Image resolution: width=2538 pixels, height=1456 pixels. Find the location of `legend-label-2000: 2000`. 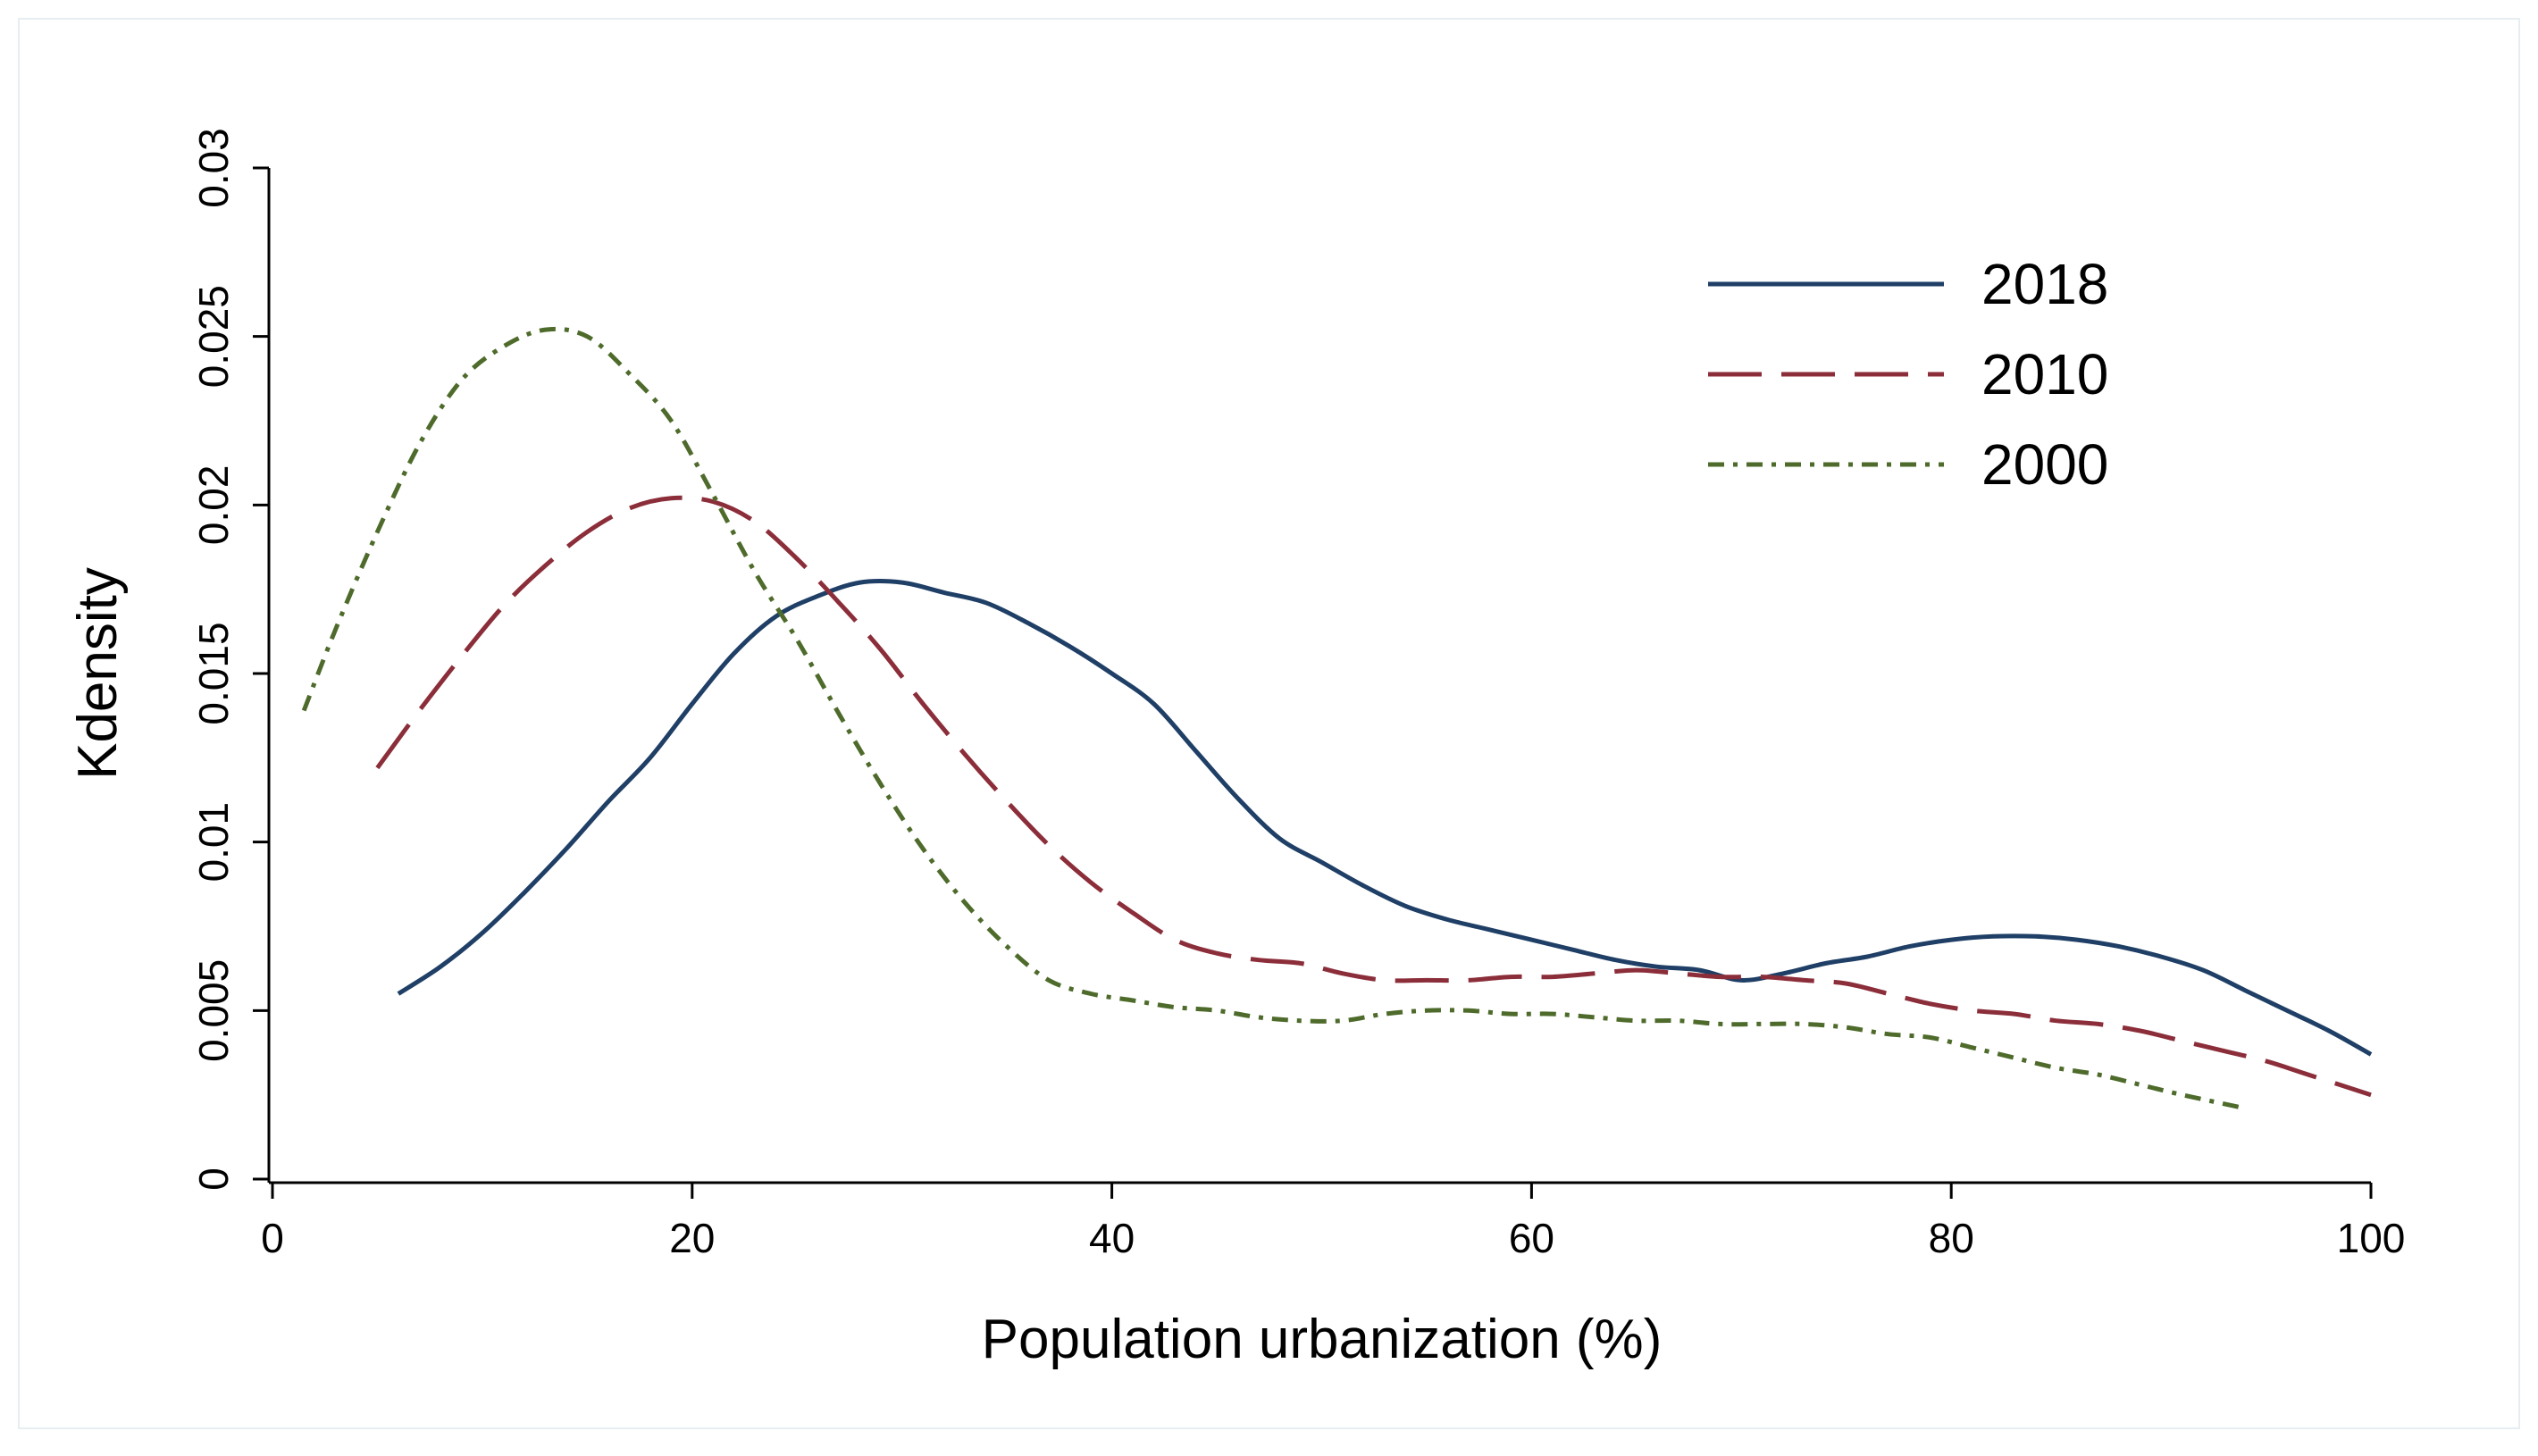

legend-label-2000: 2000 is located at coordinates (2044, 464).